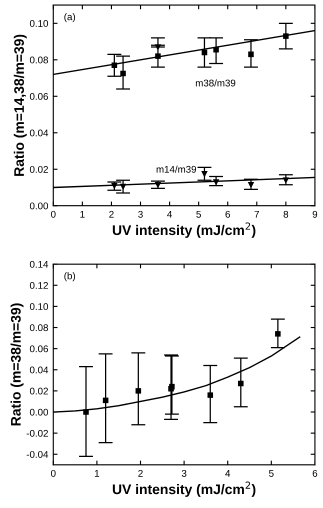 The width and height of the screenshot is (323, 508). Describe the element at coordinates (256, 214) in the screenshot. I see `x-tick-label: 7` at that location.